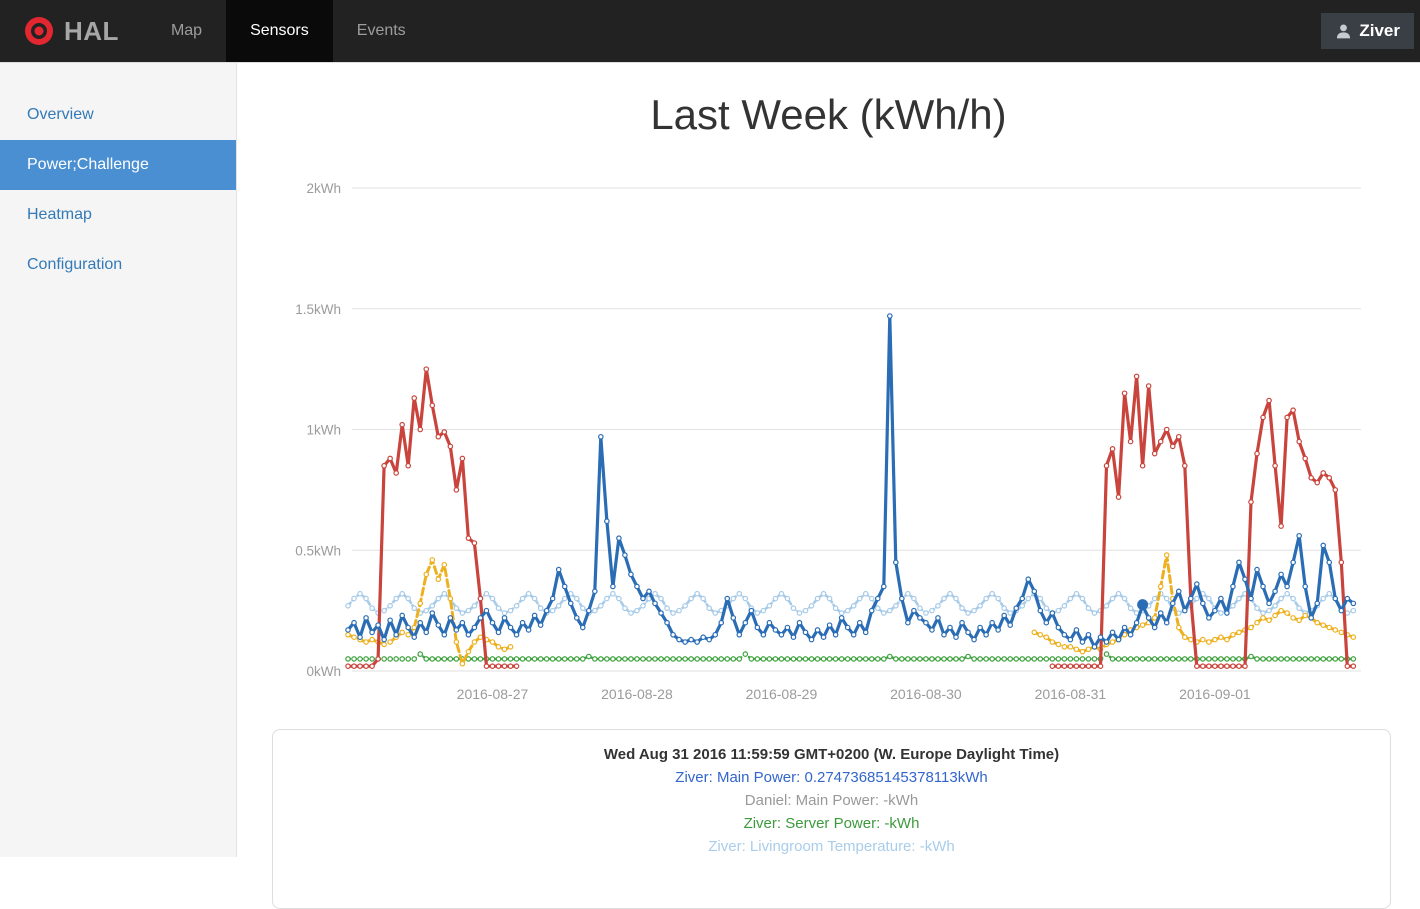  What do you see at coordinates (279, 31) in the screenshot?
I see `nav-item-sensors: Sensors` at bounding box center [279, 31].